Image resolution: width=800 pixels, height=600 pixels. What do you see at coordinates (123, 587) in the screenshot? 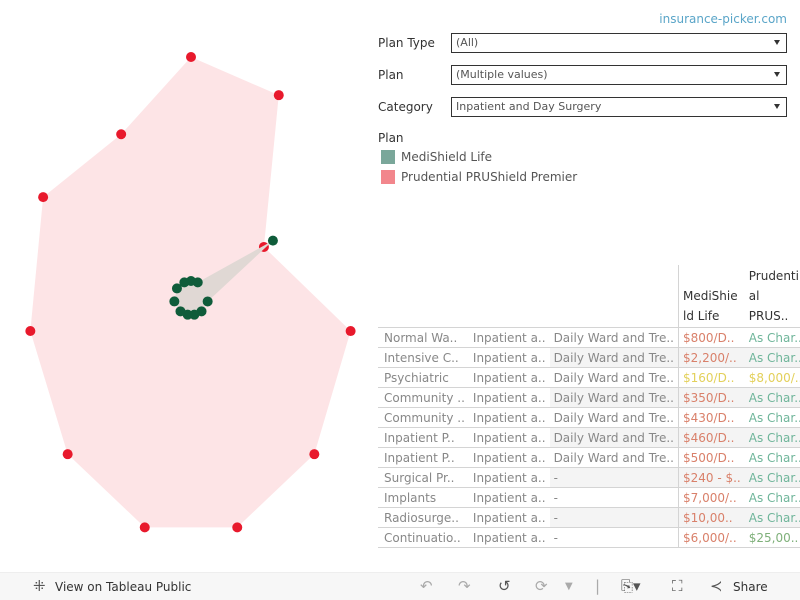
I see `view-on-tableau-link: View on Tableau Public` at bounding box center [123, 587].